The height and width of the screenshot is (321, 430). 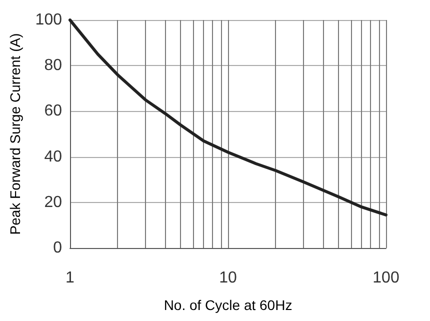 I want to click on y-axis-title: Peak Forward Surge Current (A), so click(x=15, y=134).